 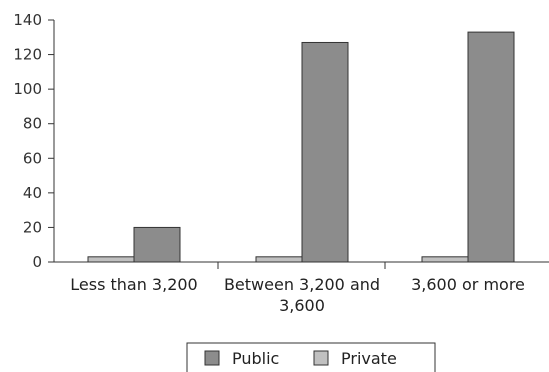 I want to click on x-tick-label: Between 3,200 and, so click(x=302, y=284).